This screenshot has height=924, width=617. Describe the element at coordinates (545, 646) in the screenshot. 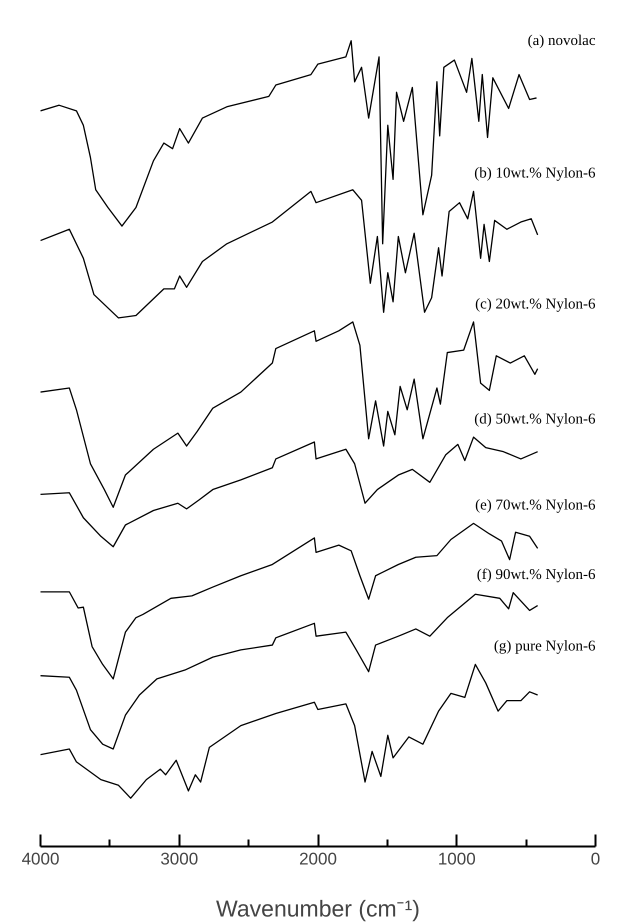

I see `series-label: (g) pure Nylon-6` at that location.